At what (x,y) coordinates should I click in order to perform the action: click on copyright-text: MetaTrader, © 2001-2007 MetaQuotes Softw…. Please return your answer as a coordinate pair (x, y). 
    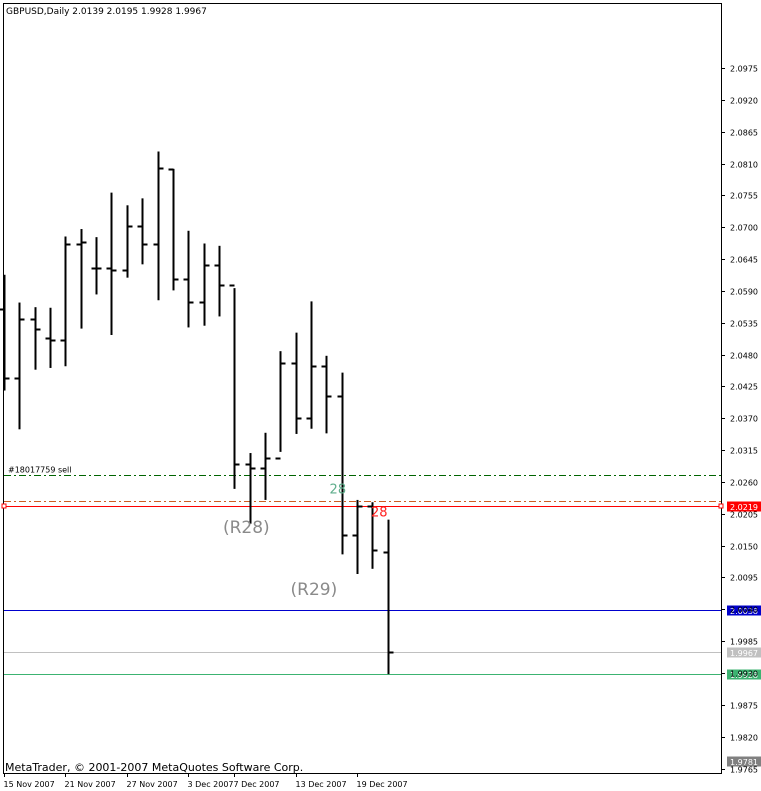
    Looking at the image, I should click on (154, 767).